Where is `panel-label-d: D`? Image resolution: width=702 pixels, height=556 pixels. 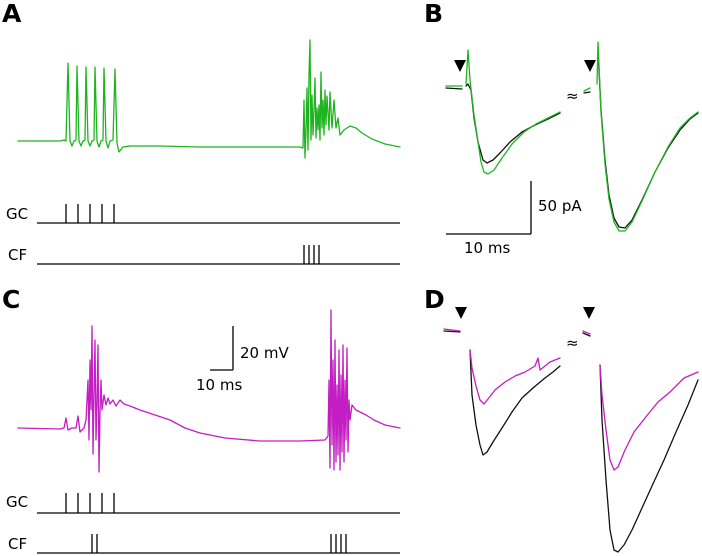
panel-label-d: D is located at coordinates (434, 299).